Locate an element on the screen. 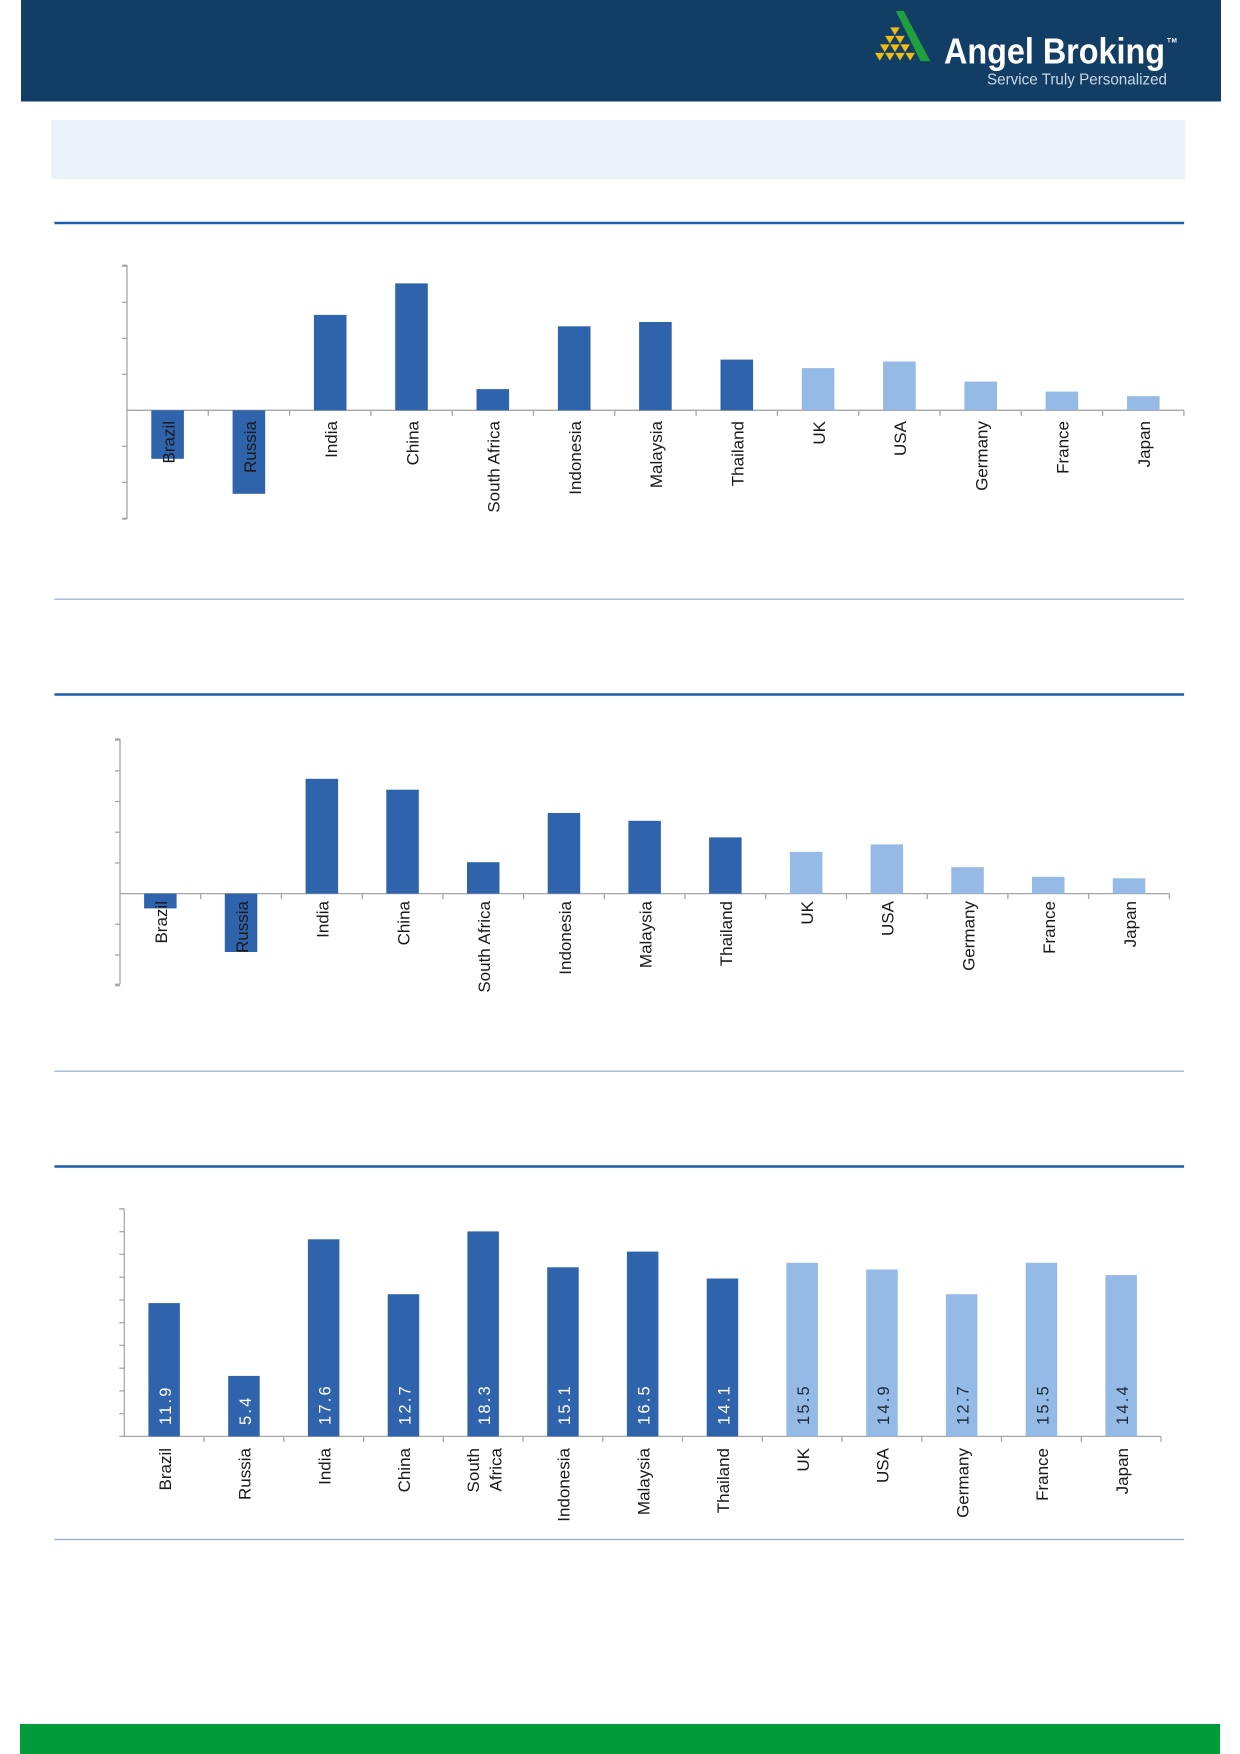 The height and width of the screenshot is (1754, 1240). svg-text: South is located at coordinates (473, 1470).